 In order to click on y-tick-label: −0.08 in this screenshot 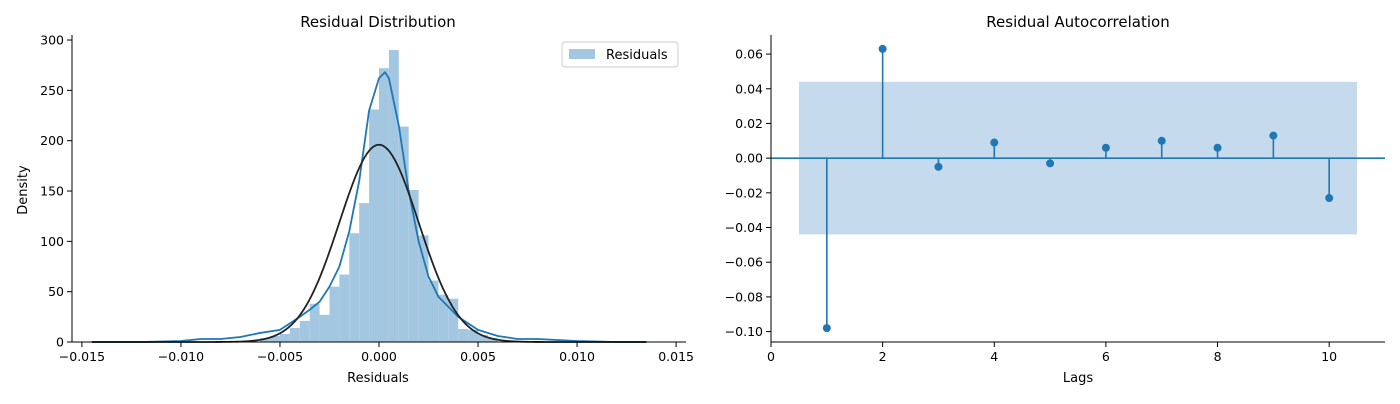, I will do `click(744, 296)`.